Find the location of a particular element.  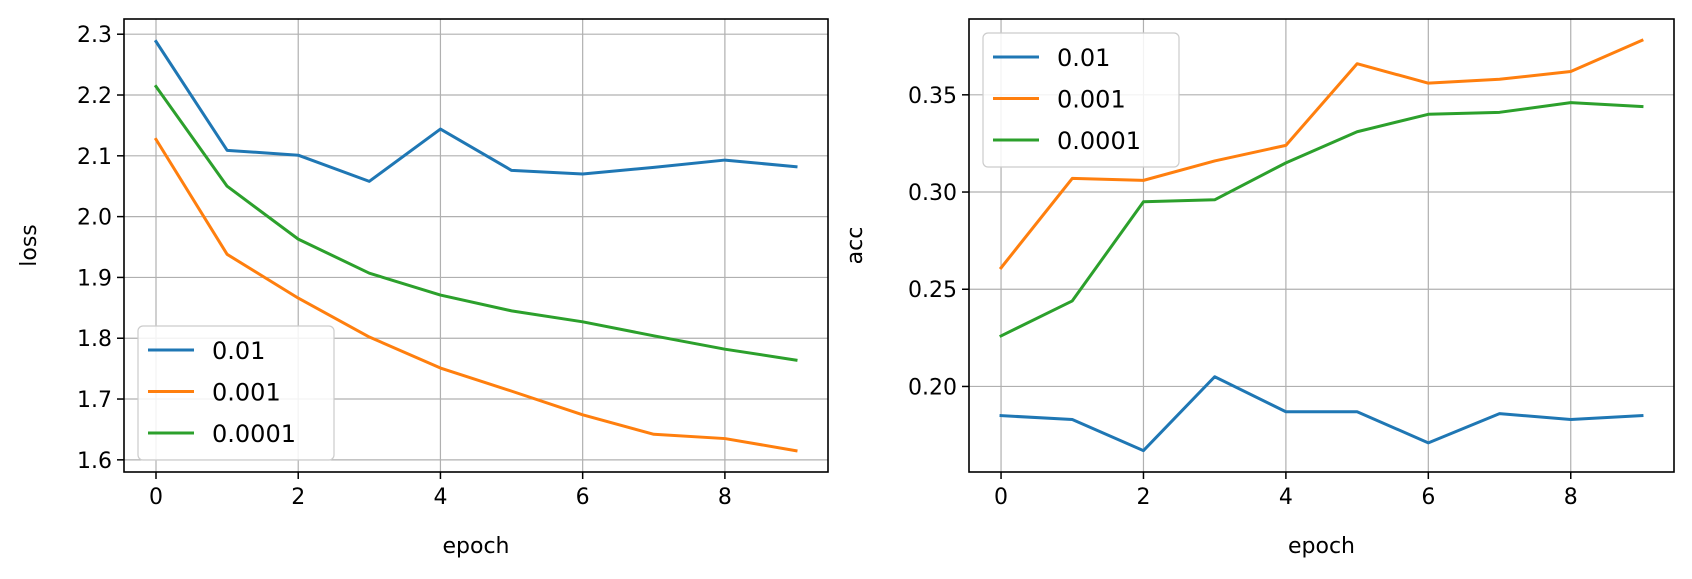

loss-y-tick-label: 2.1 is located at coordinates (94, 157).